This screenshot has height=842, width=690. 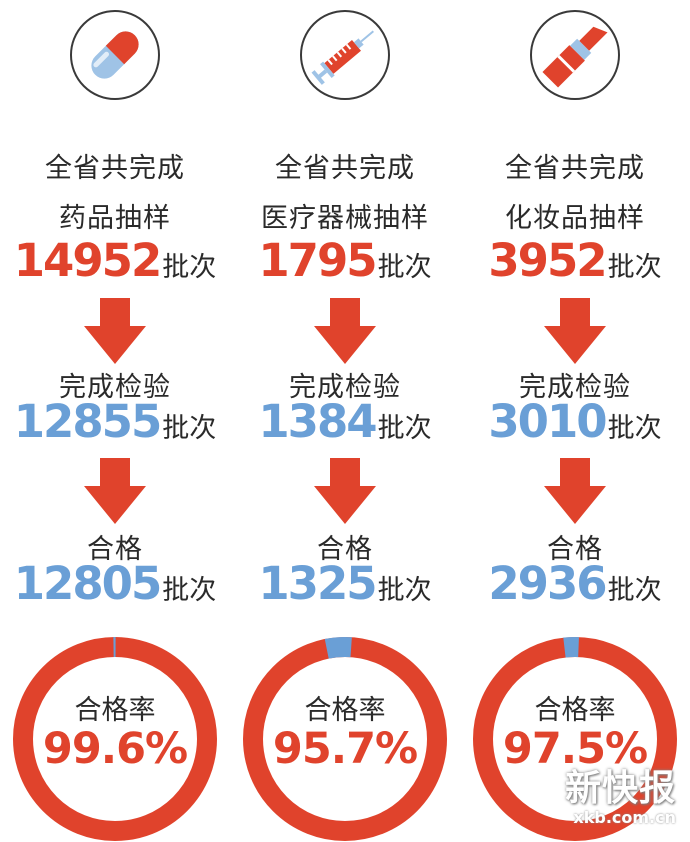 I want to click on pass-rate-donut: 合格率 95.7%, so click(x=345, y=739).